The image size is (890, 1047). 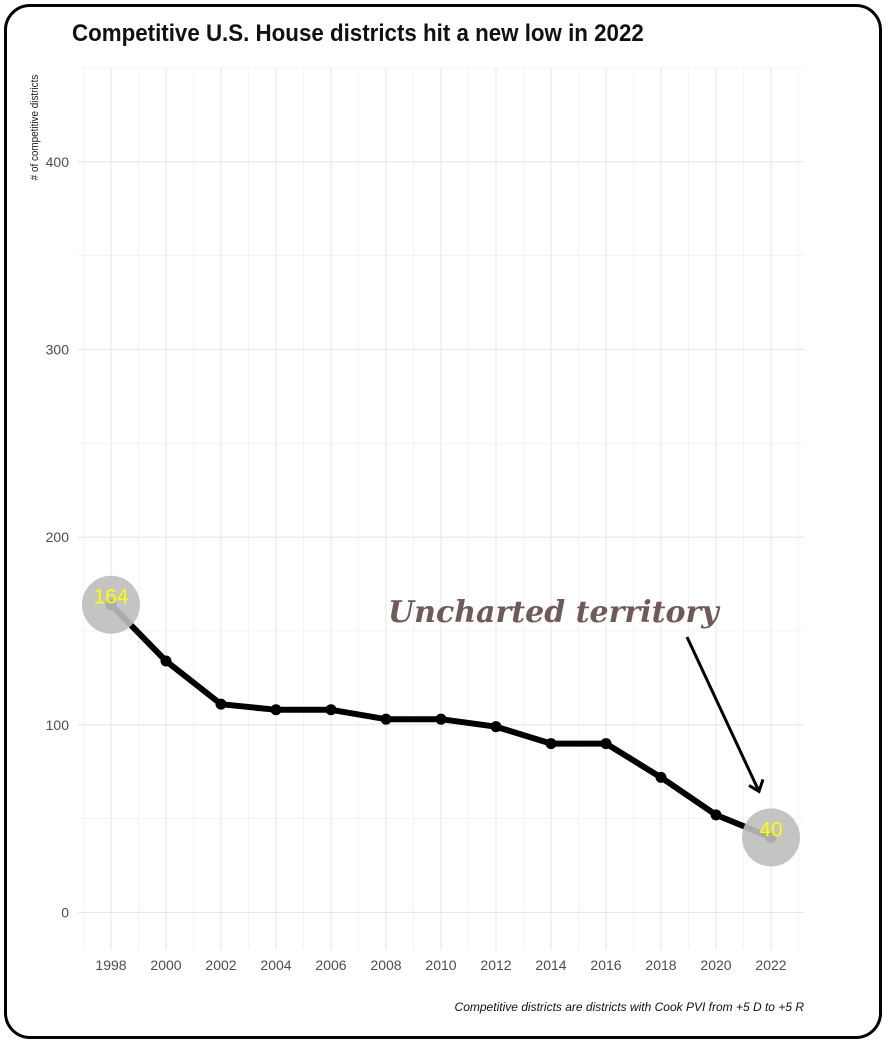 I want to click on x-tick-label: 2014, so click(x=550, y=965).